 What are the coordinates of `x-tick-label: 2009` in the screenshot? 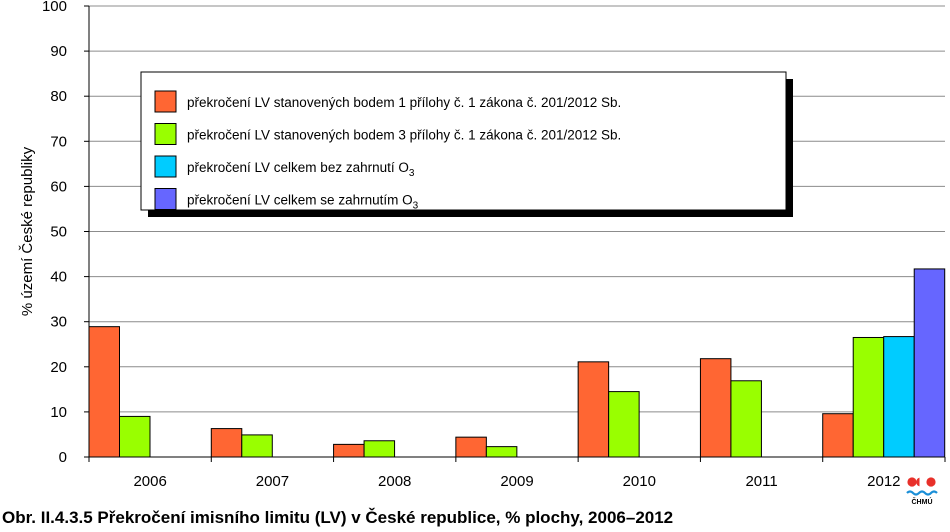 It's located at (516, 481).